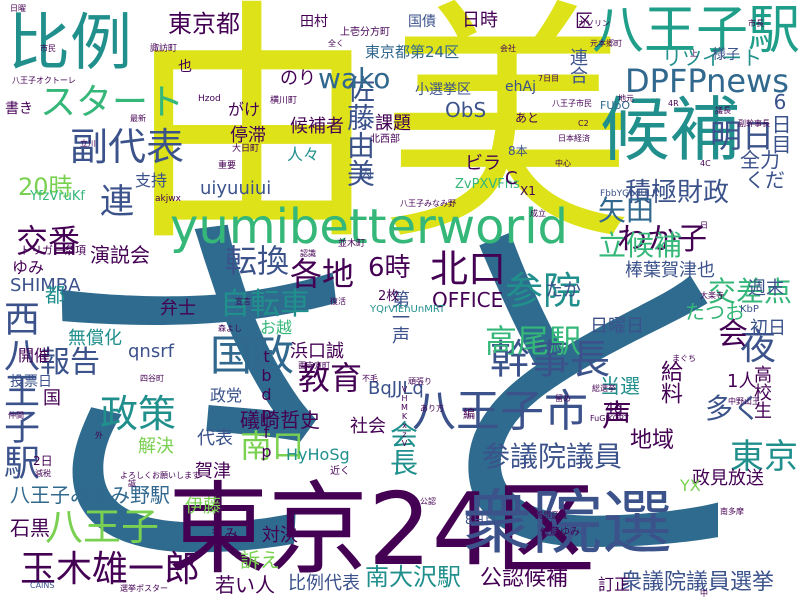  I want to click on word-jp-174: 議長, so click(723, 110).